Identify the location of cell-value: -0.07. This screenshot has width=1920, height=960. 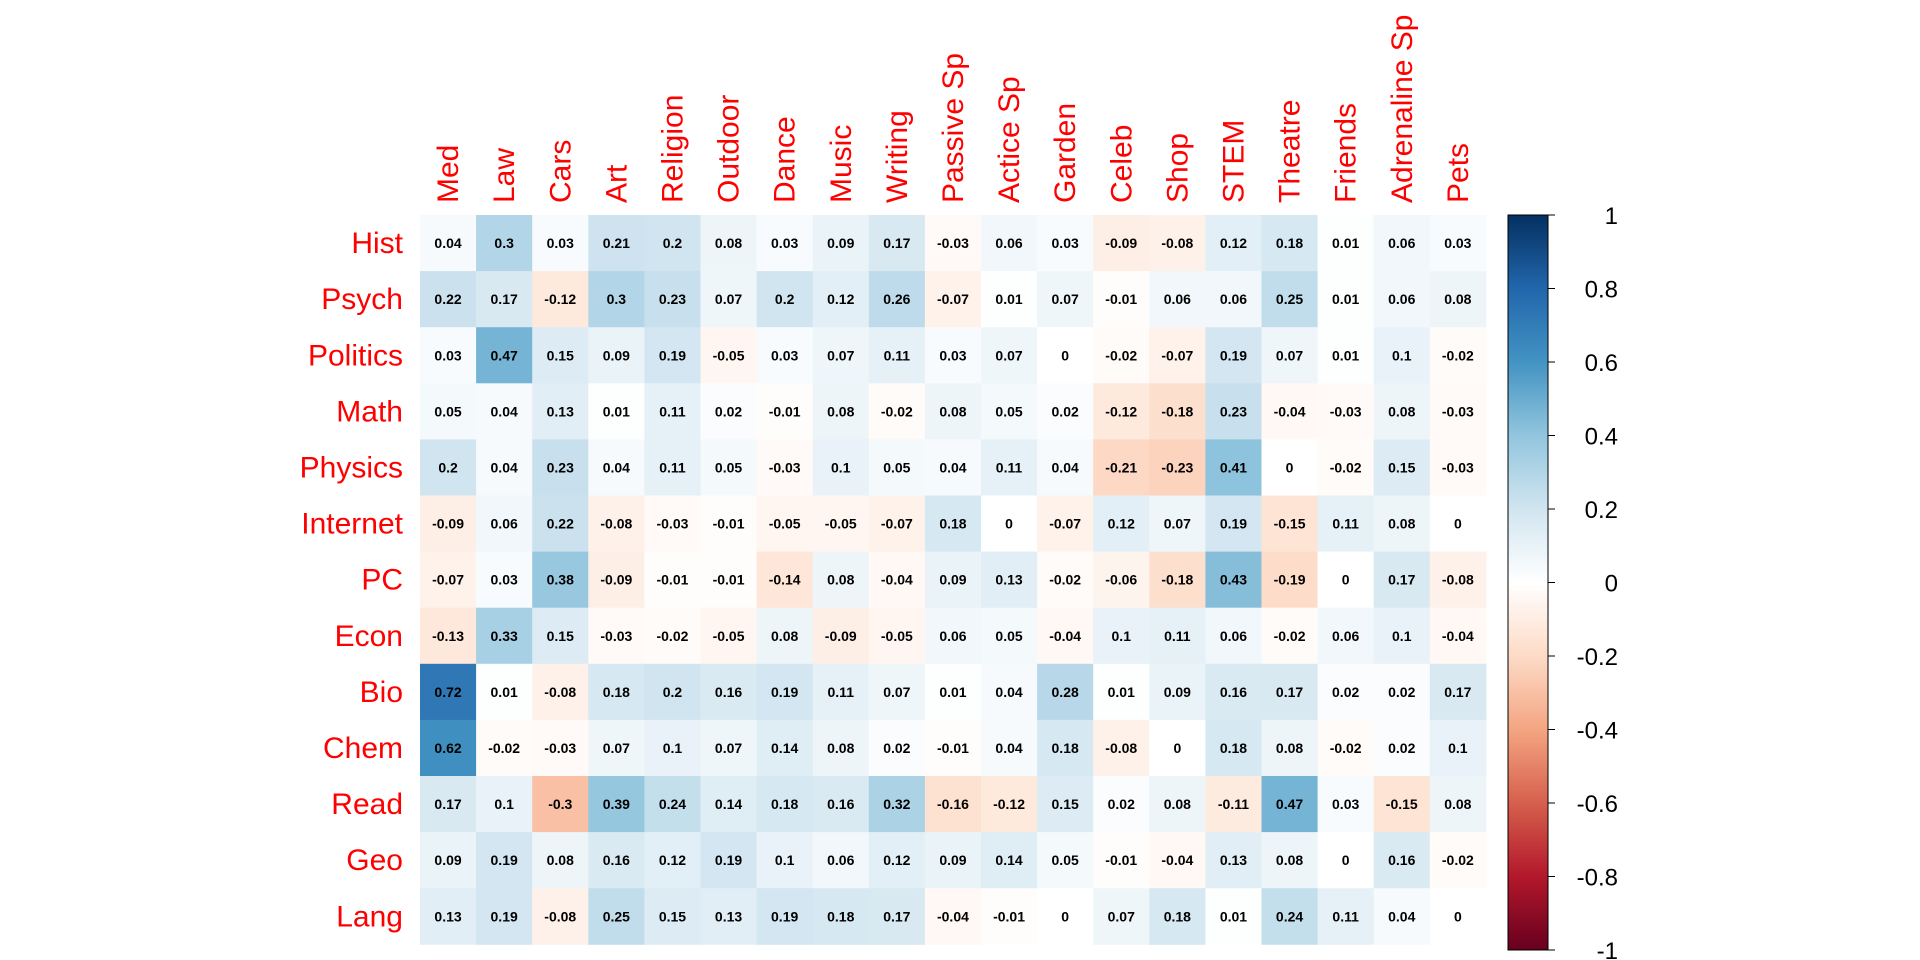
(897, 524).